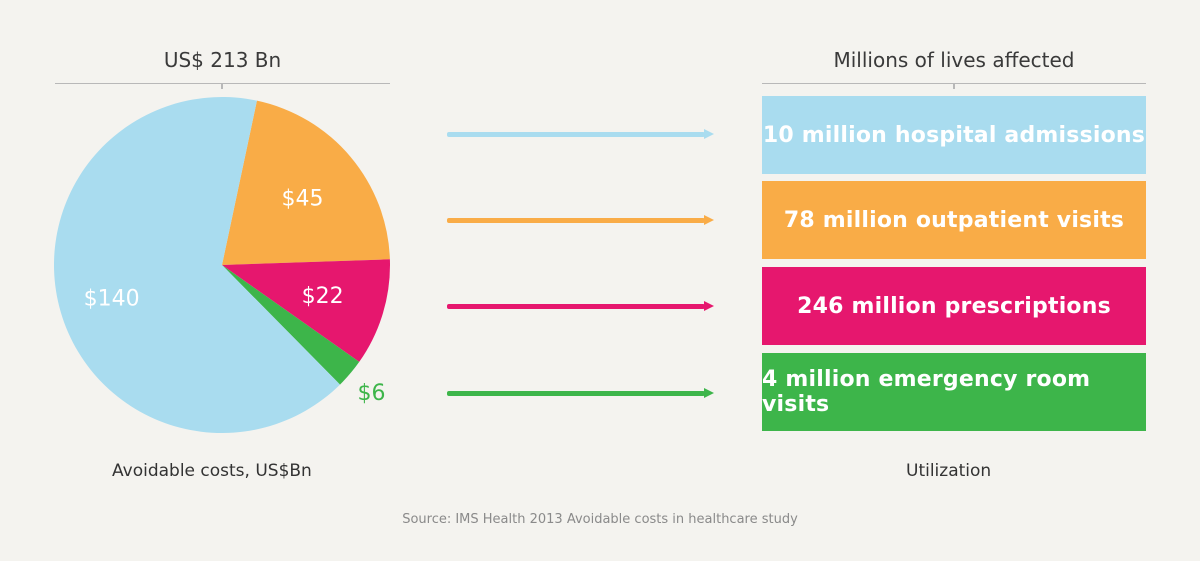 The height and width of the screenshot is (561, 1200). I want to click on box-emergency-label: 4 million emergency room visits, so click(926, 392).